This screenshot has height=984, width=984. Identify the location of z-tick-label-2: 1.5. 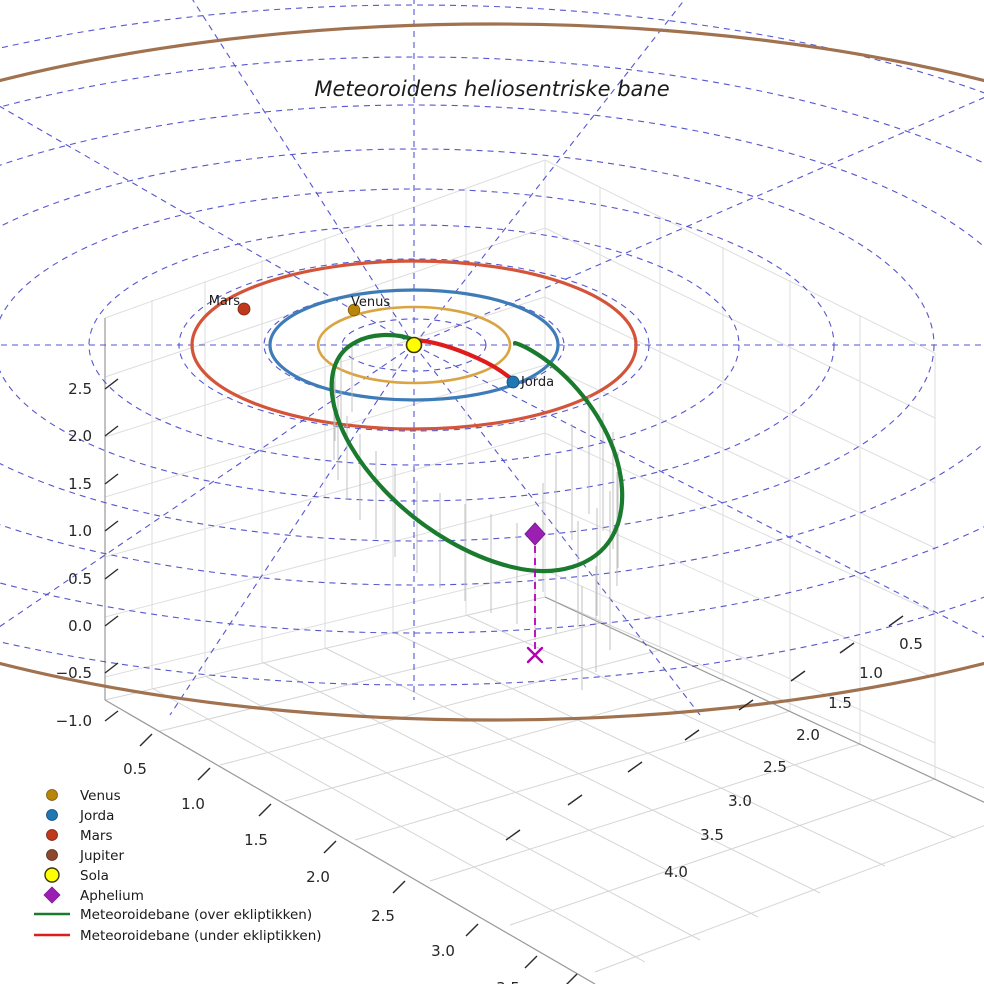
(80, 484).